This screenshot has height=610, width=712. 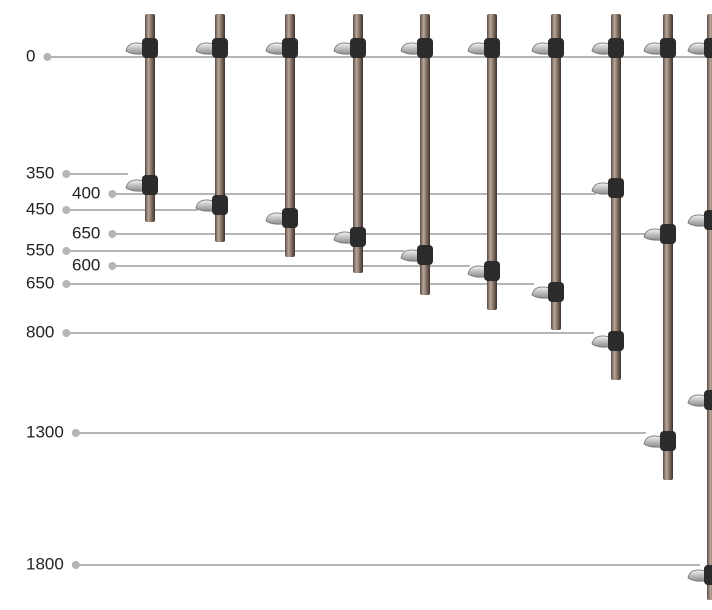 I want to click on dimension-label: 450, so click(x=40, y=208).